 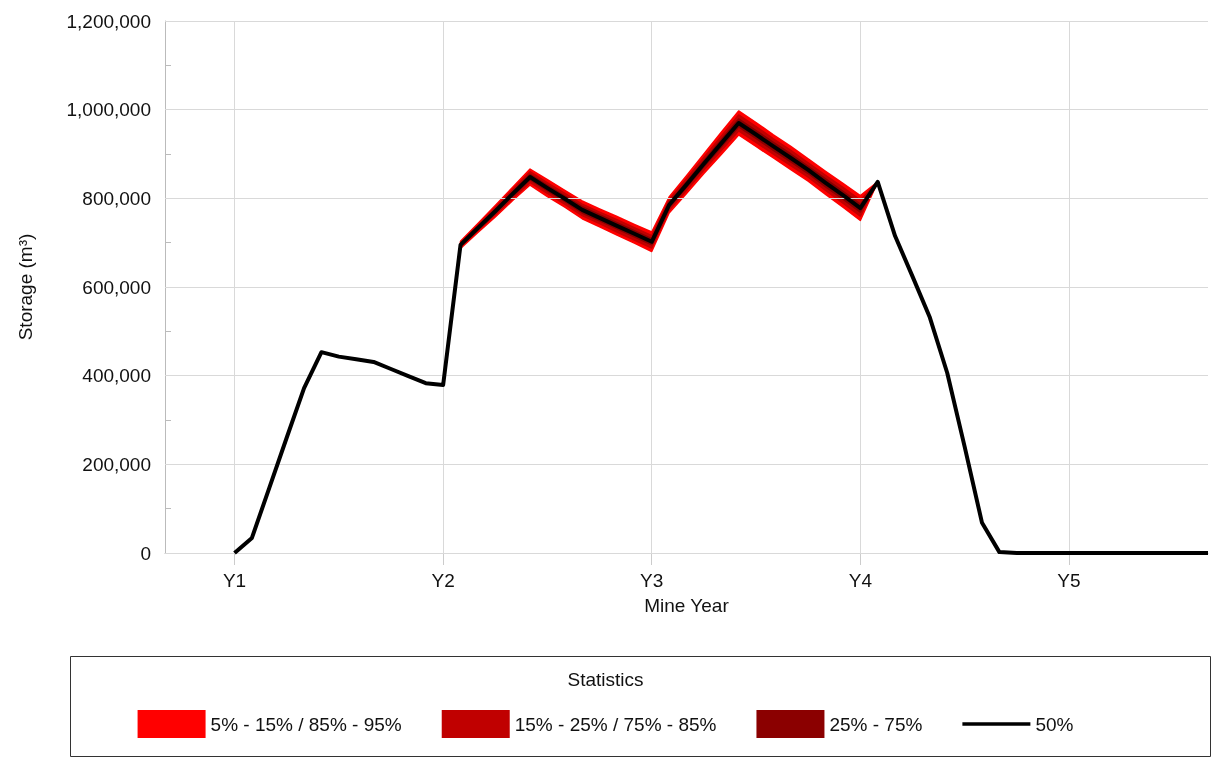 What do you see at coordinates (876, 724) in the screenshot?
I see `legend-label: 25% - 75%` at bounding box center [876, 724].